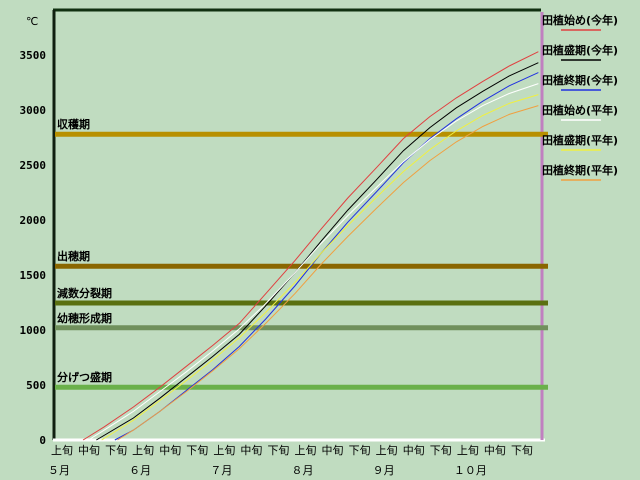 This screenshot has height=480, width=640. What do you see at coordinates (221, 470) in the screenshot?
I see `x-month-label: ７月` at bounding box center [221, 470].